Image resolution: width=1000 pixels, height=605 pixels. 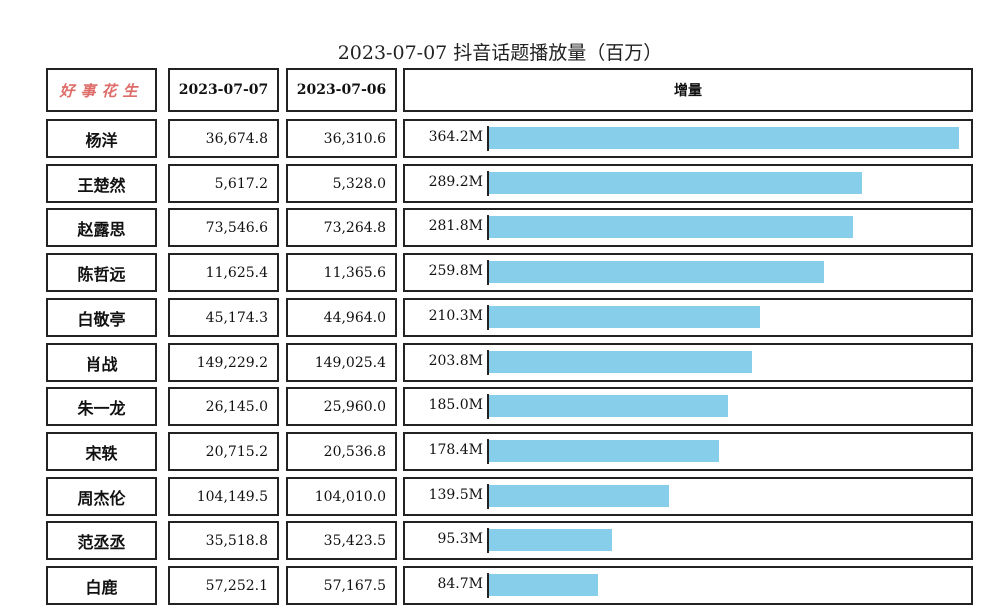 What do you see at coordinates (455, 361) in the screenshot?
I see `increase-label: 203.8M` at bounding box center [455, 361].